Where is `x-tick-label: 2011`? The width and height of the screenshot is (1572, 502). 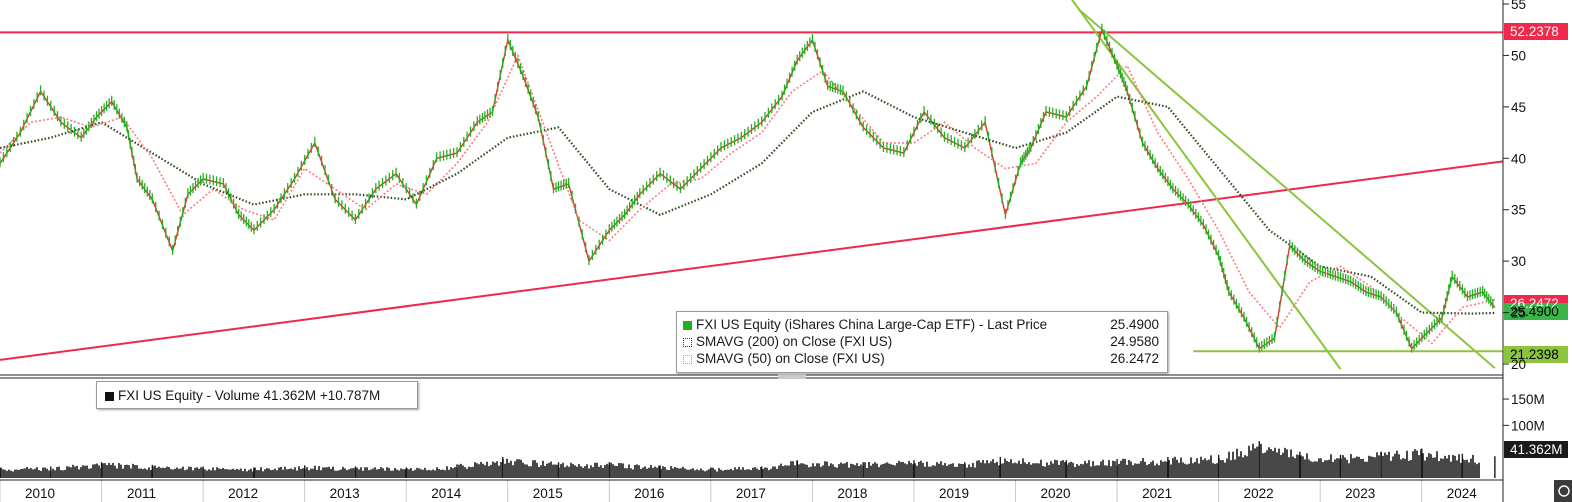 x-tick-label: 2011 is located at coordinates (141, 493).